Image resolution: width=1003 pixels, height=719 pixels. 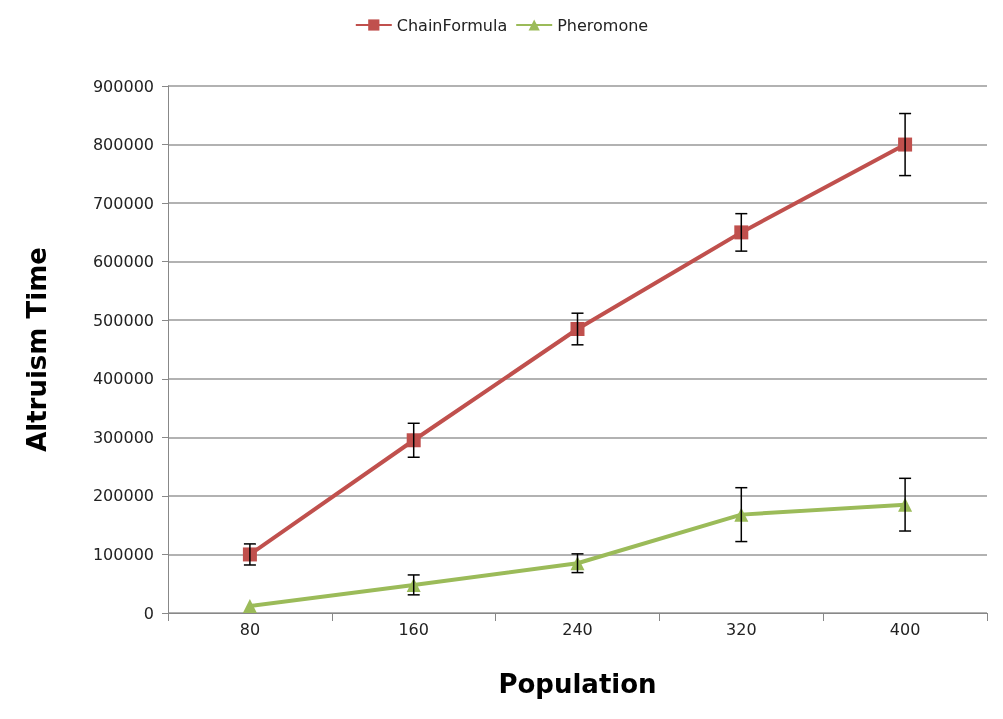 I want to click on y-tick-label: 500000, so click(x=123, y=320).